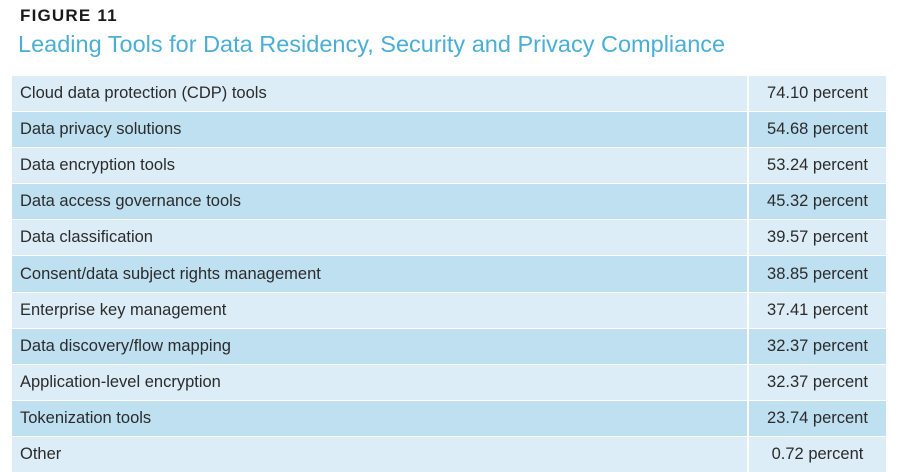 This screenshot has width=900, height=472. Describe the element at coordinates (817, 454) in the screenshot. I see `row-value: 0.72 percent` at that location.